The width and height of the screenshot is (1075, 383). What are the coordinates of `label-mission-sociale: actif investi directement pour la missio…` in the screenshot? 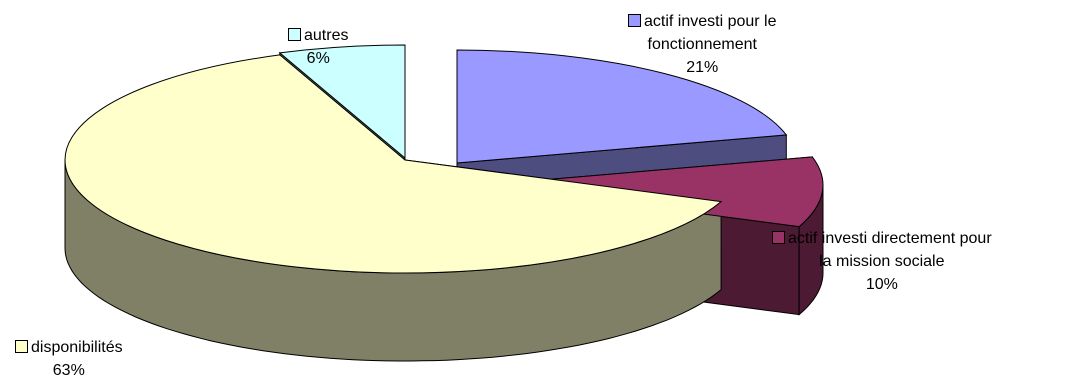 It's located at (882, 261).